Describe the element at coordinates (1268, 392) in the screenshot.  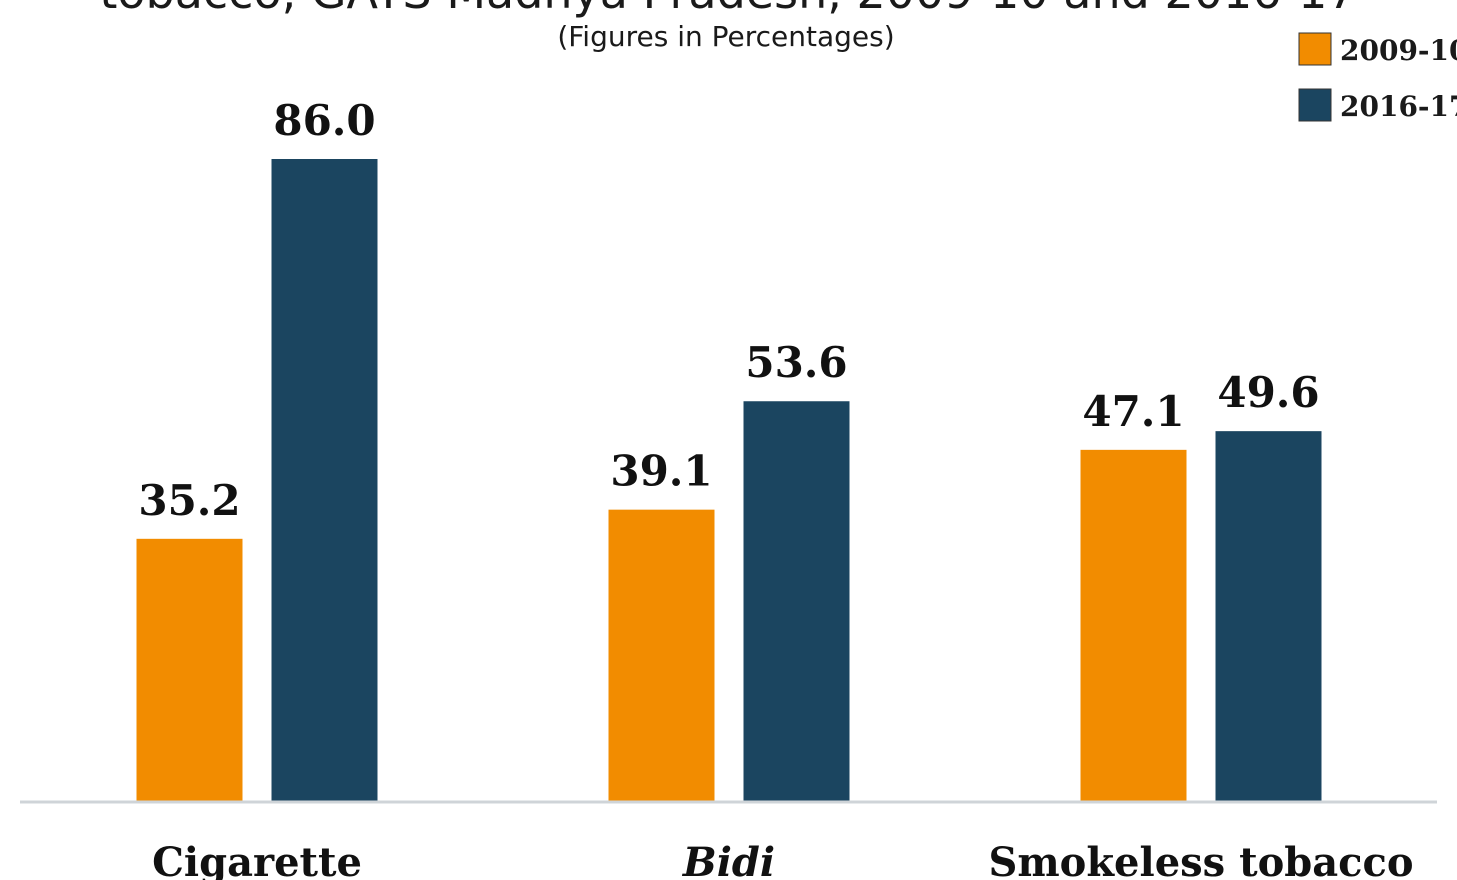
I see `data-label: 49.6` at that location.